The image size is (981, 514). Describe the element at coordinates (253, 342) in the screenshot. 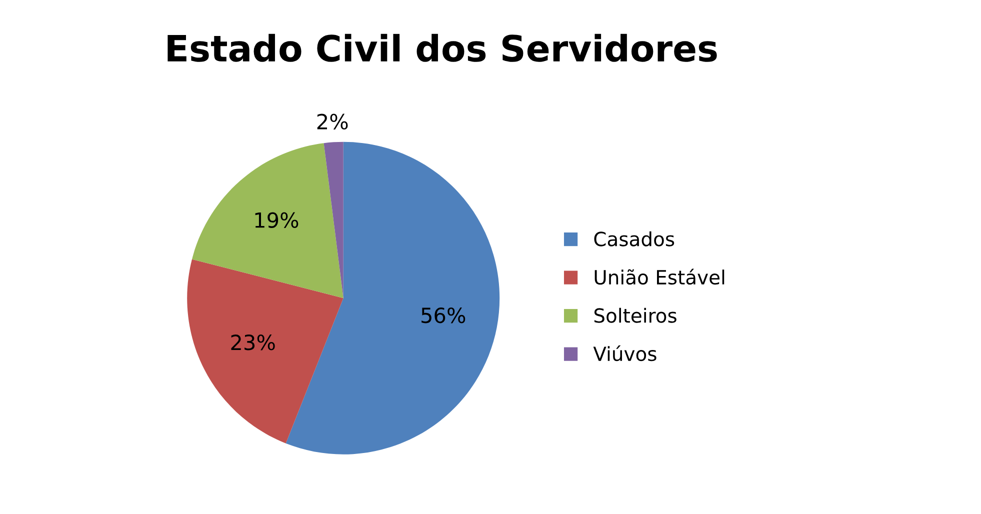

I see `data-label: 23%` at that location.